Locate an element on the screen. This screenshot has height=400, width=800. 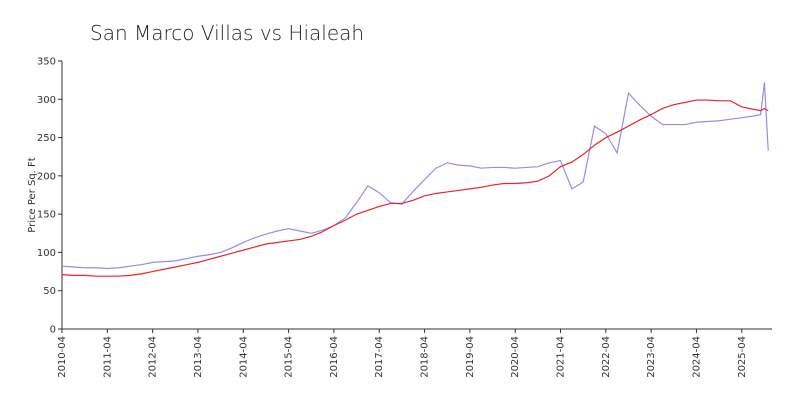
x-tick-label: 2012-04 is located at coordinates (153, 357).